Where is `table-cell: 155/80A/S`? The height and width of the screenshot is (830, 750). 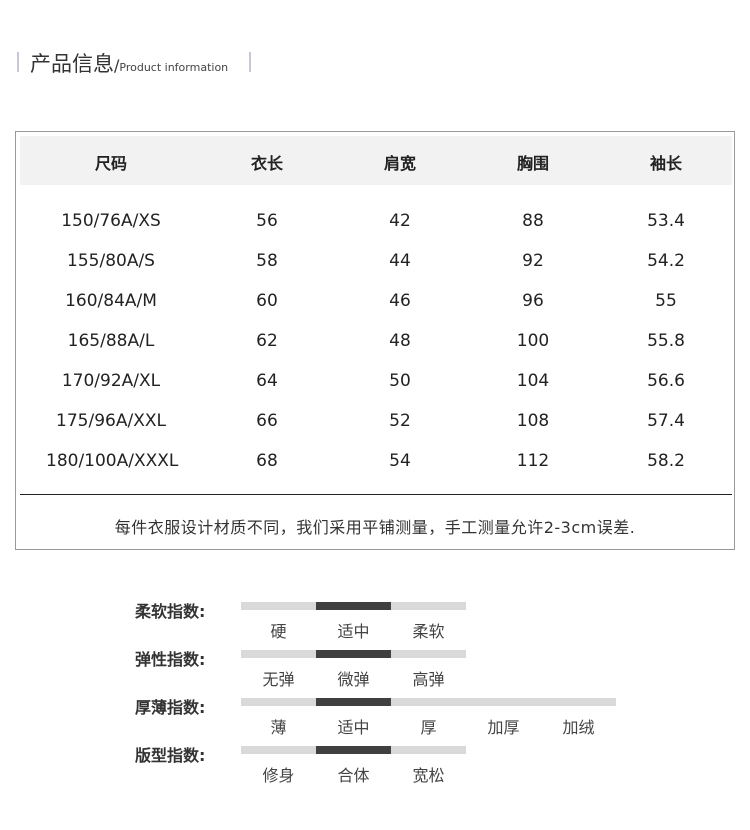
table-cell: 155/80A/S is located at coordinates (111, 261).